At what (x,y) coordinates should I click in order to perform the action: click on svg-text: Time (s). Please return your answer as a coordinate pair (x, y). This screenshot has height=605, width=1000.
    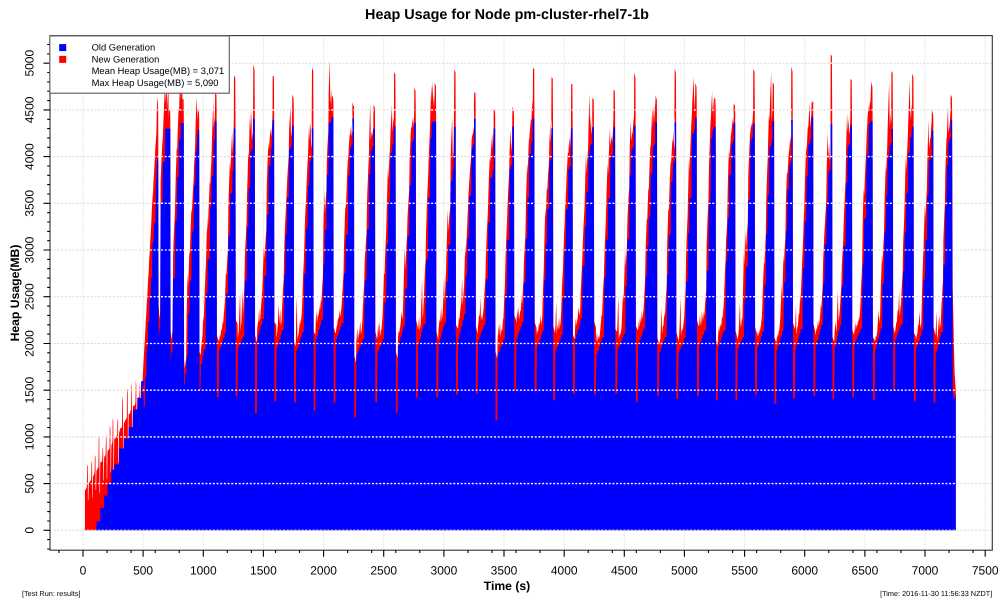
    Looking at the image, I should click on (507, 586).